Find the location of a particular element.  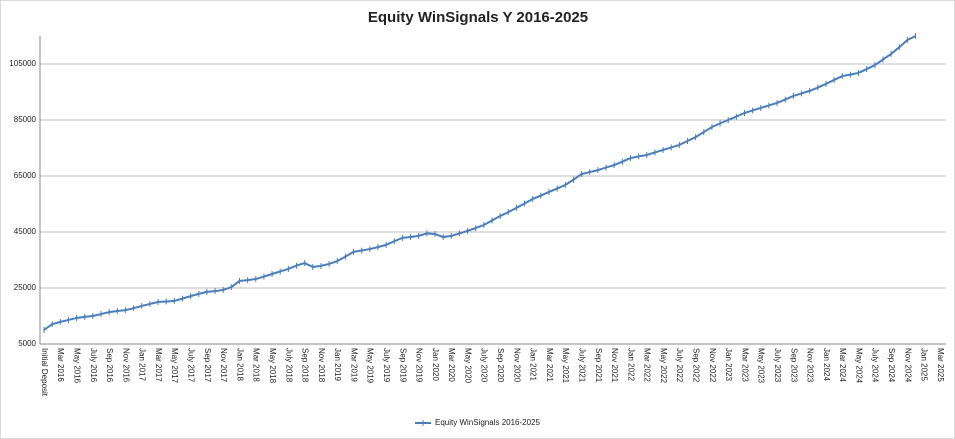

x-tick-label: Jan 2018 is located at coordinates (239, 364).